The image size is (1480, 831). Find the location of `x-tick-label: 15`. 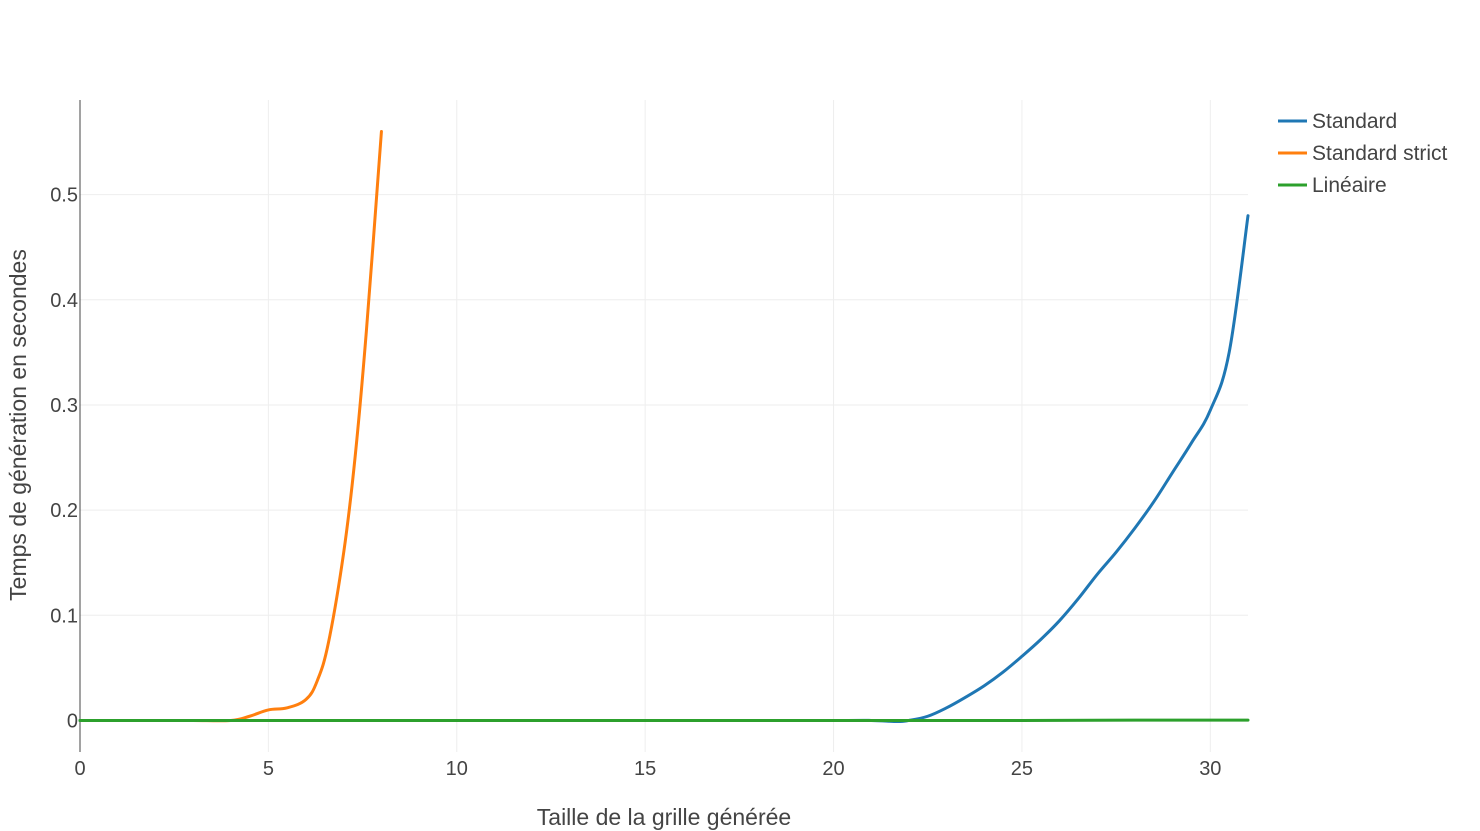

x-tick-label: 15 is located at coordinates (645, 769).